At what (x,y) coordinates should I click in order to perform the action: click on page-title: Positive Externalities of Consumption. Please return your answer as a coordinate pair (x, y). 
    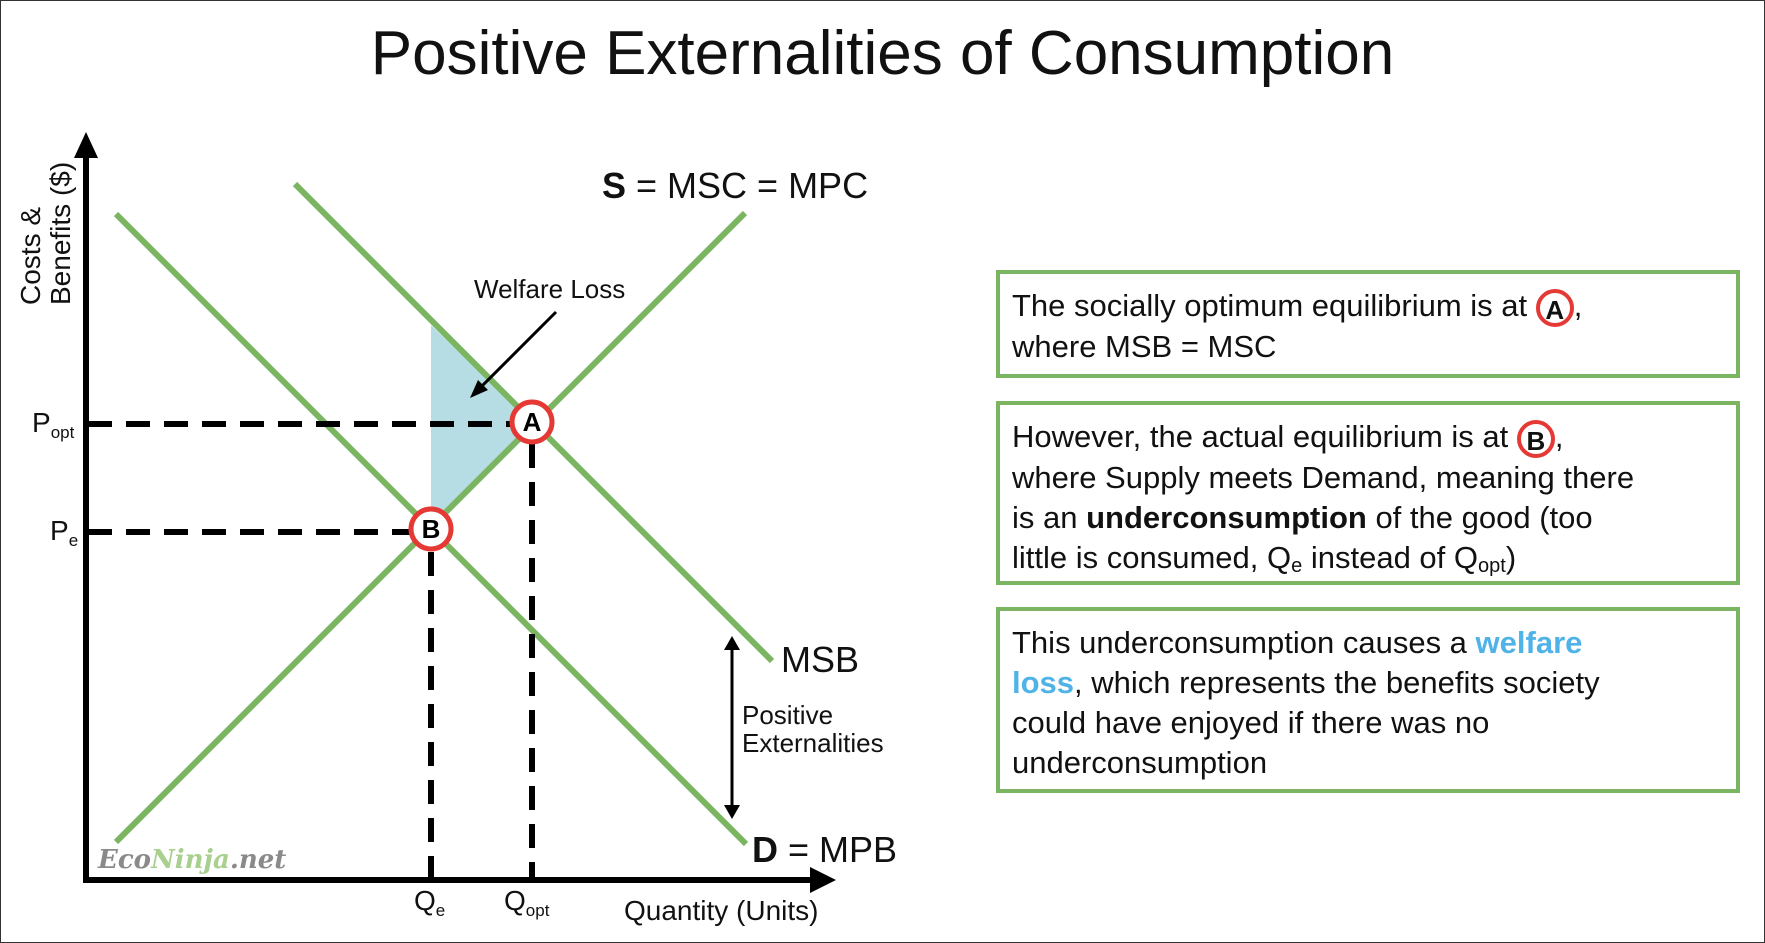
    Looking at the image, I should click on (882, 53).